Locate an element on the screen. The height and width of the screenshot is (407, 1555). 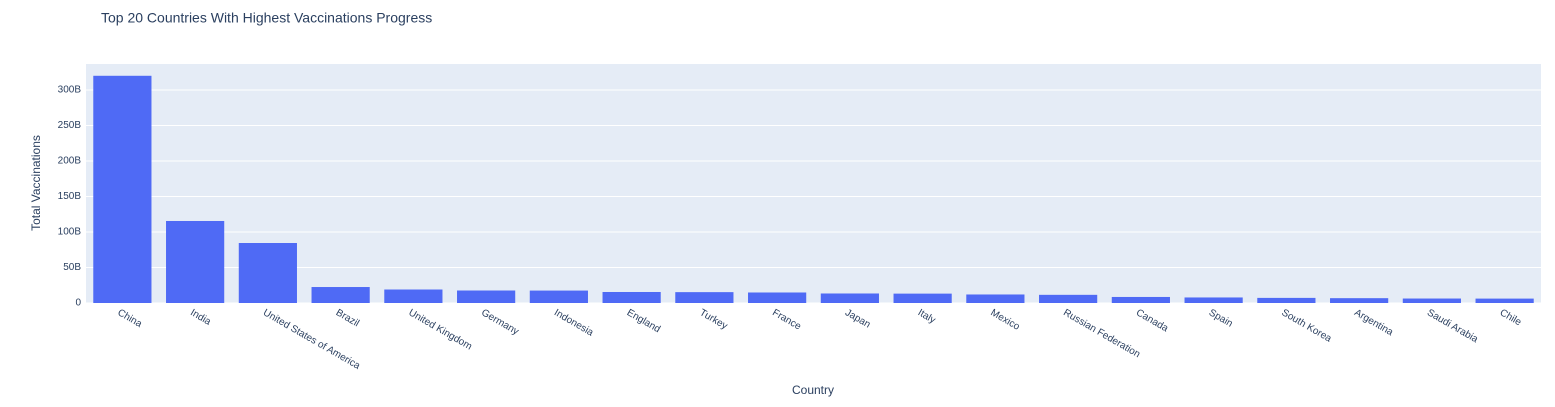
x-tick-label: Spain is located at coordinates (1221, 318).